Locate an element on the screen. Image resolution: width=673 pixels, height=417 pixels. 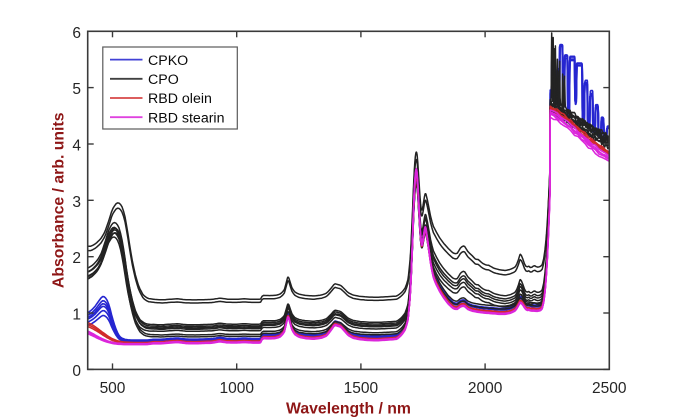
svg-text: 2500 is located at coordinates (609, 388).